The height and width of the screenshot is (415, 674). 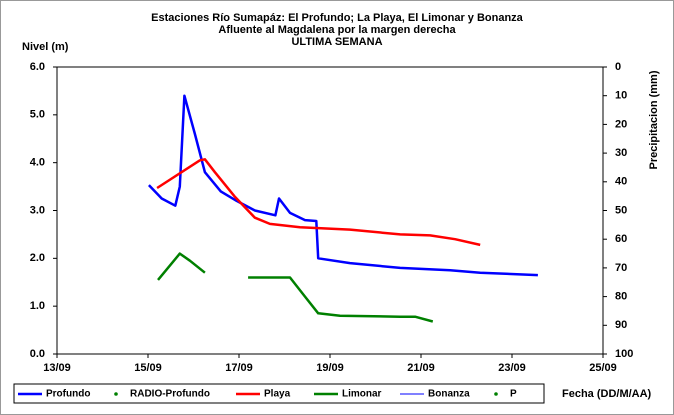 I want to click on y2-tick-label: 90, so click(x=621, y=325).